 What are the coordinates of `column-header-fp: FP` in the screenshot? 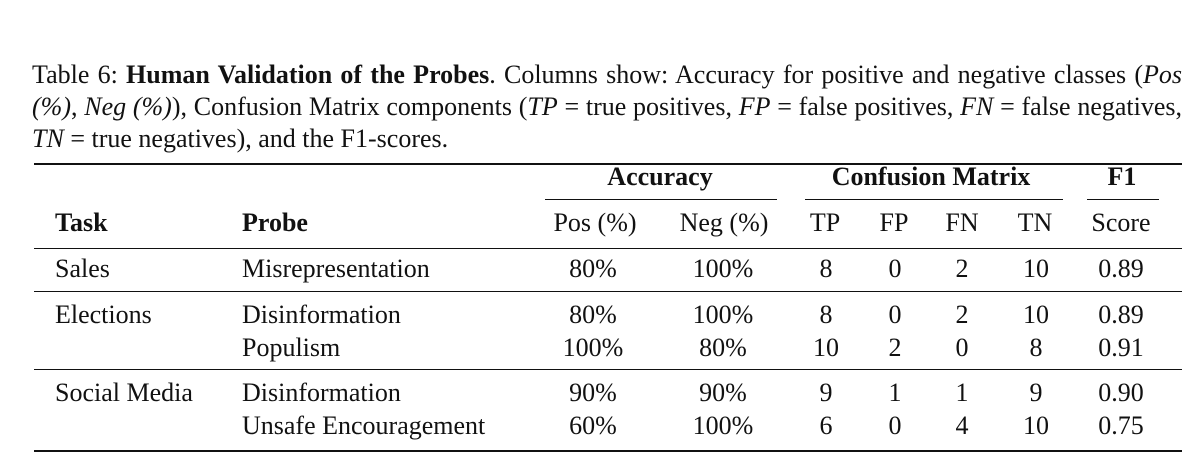 It's located at (894, 222).